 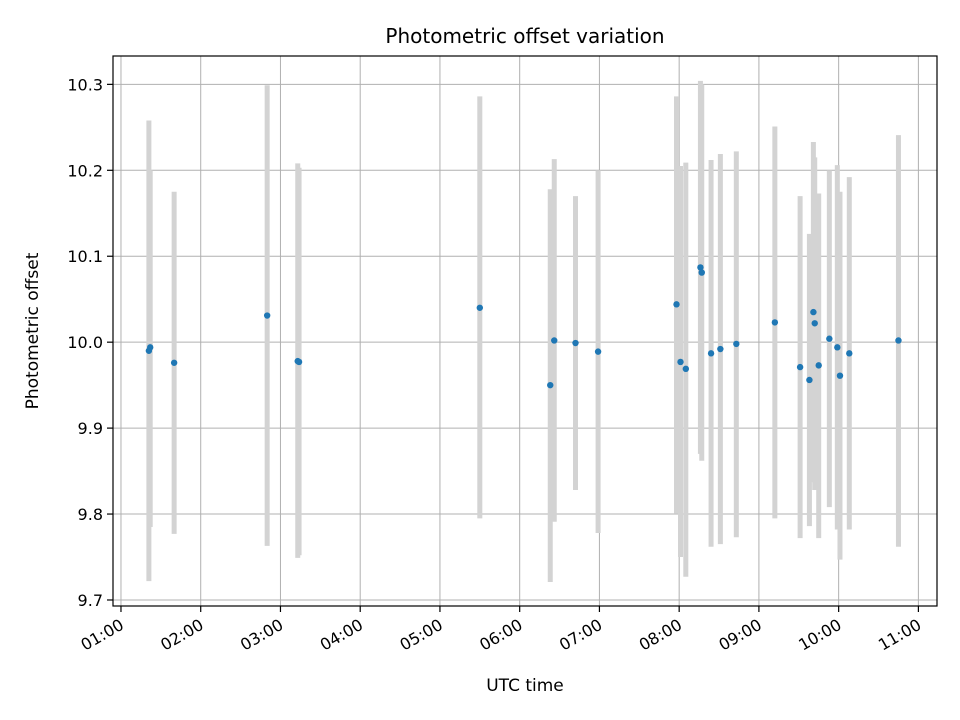 What do you see at coordinates (90, 514) in the screenshot?
I see `y-tick-label: 9.8` at bounding box center [90, 514].